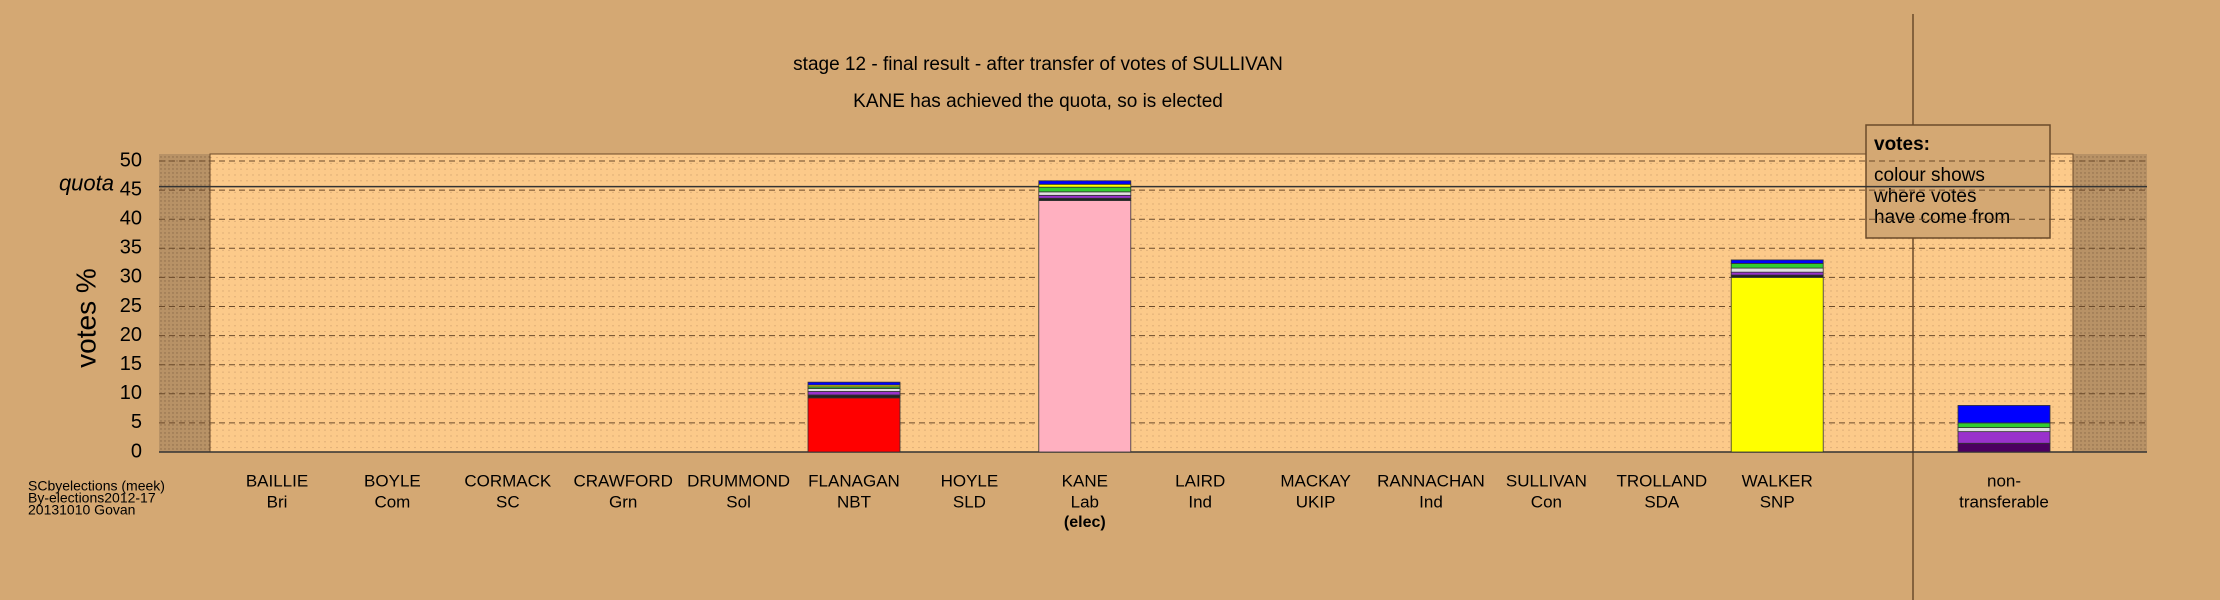  Describe the element at coordinates (1200, 480) in the screenshot. I see `x-tick-label: LAIRD` at that location.